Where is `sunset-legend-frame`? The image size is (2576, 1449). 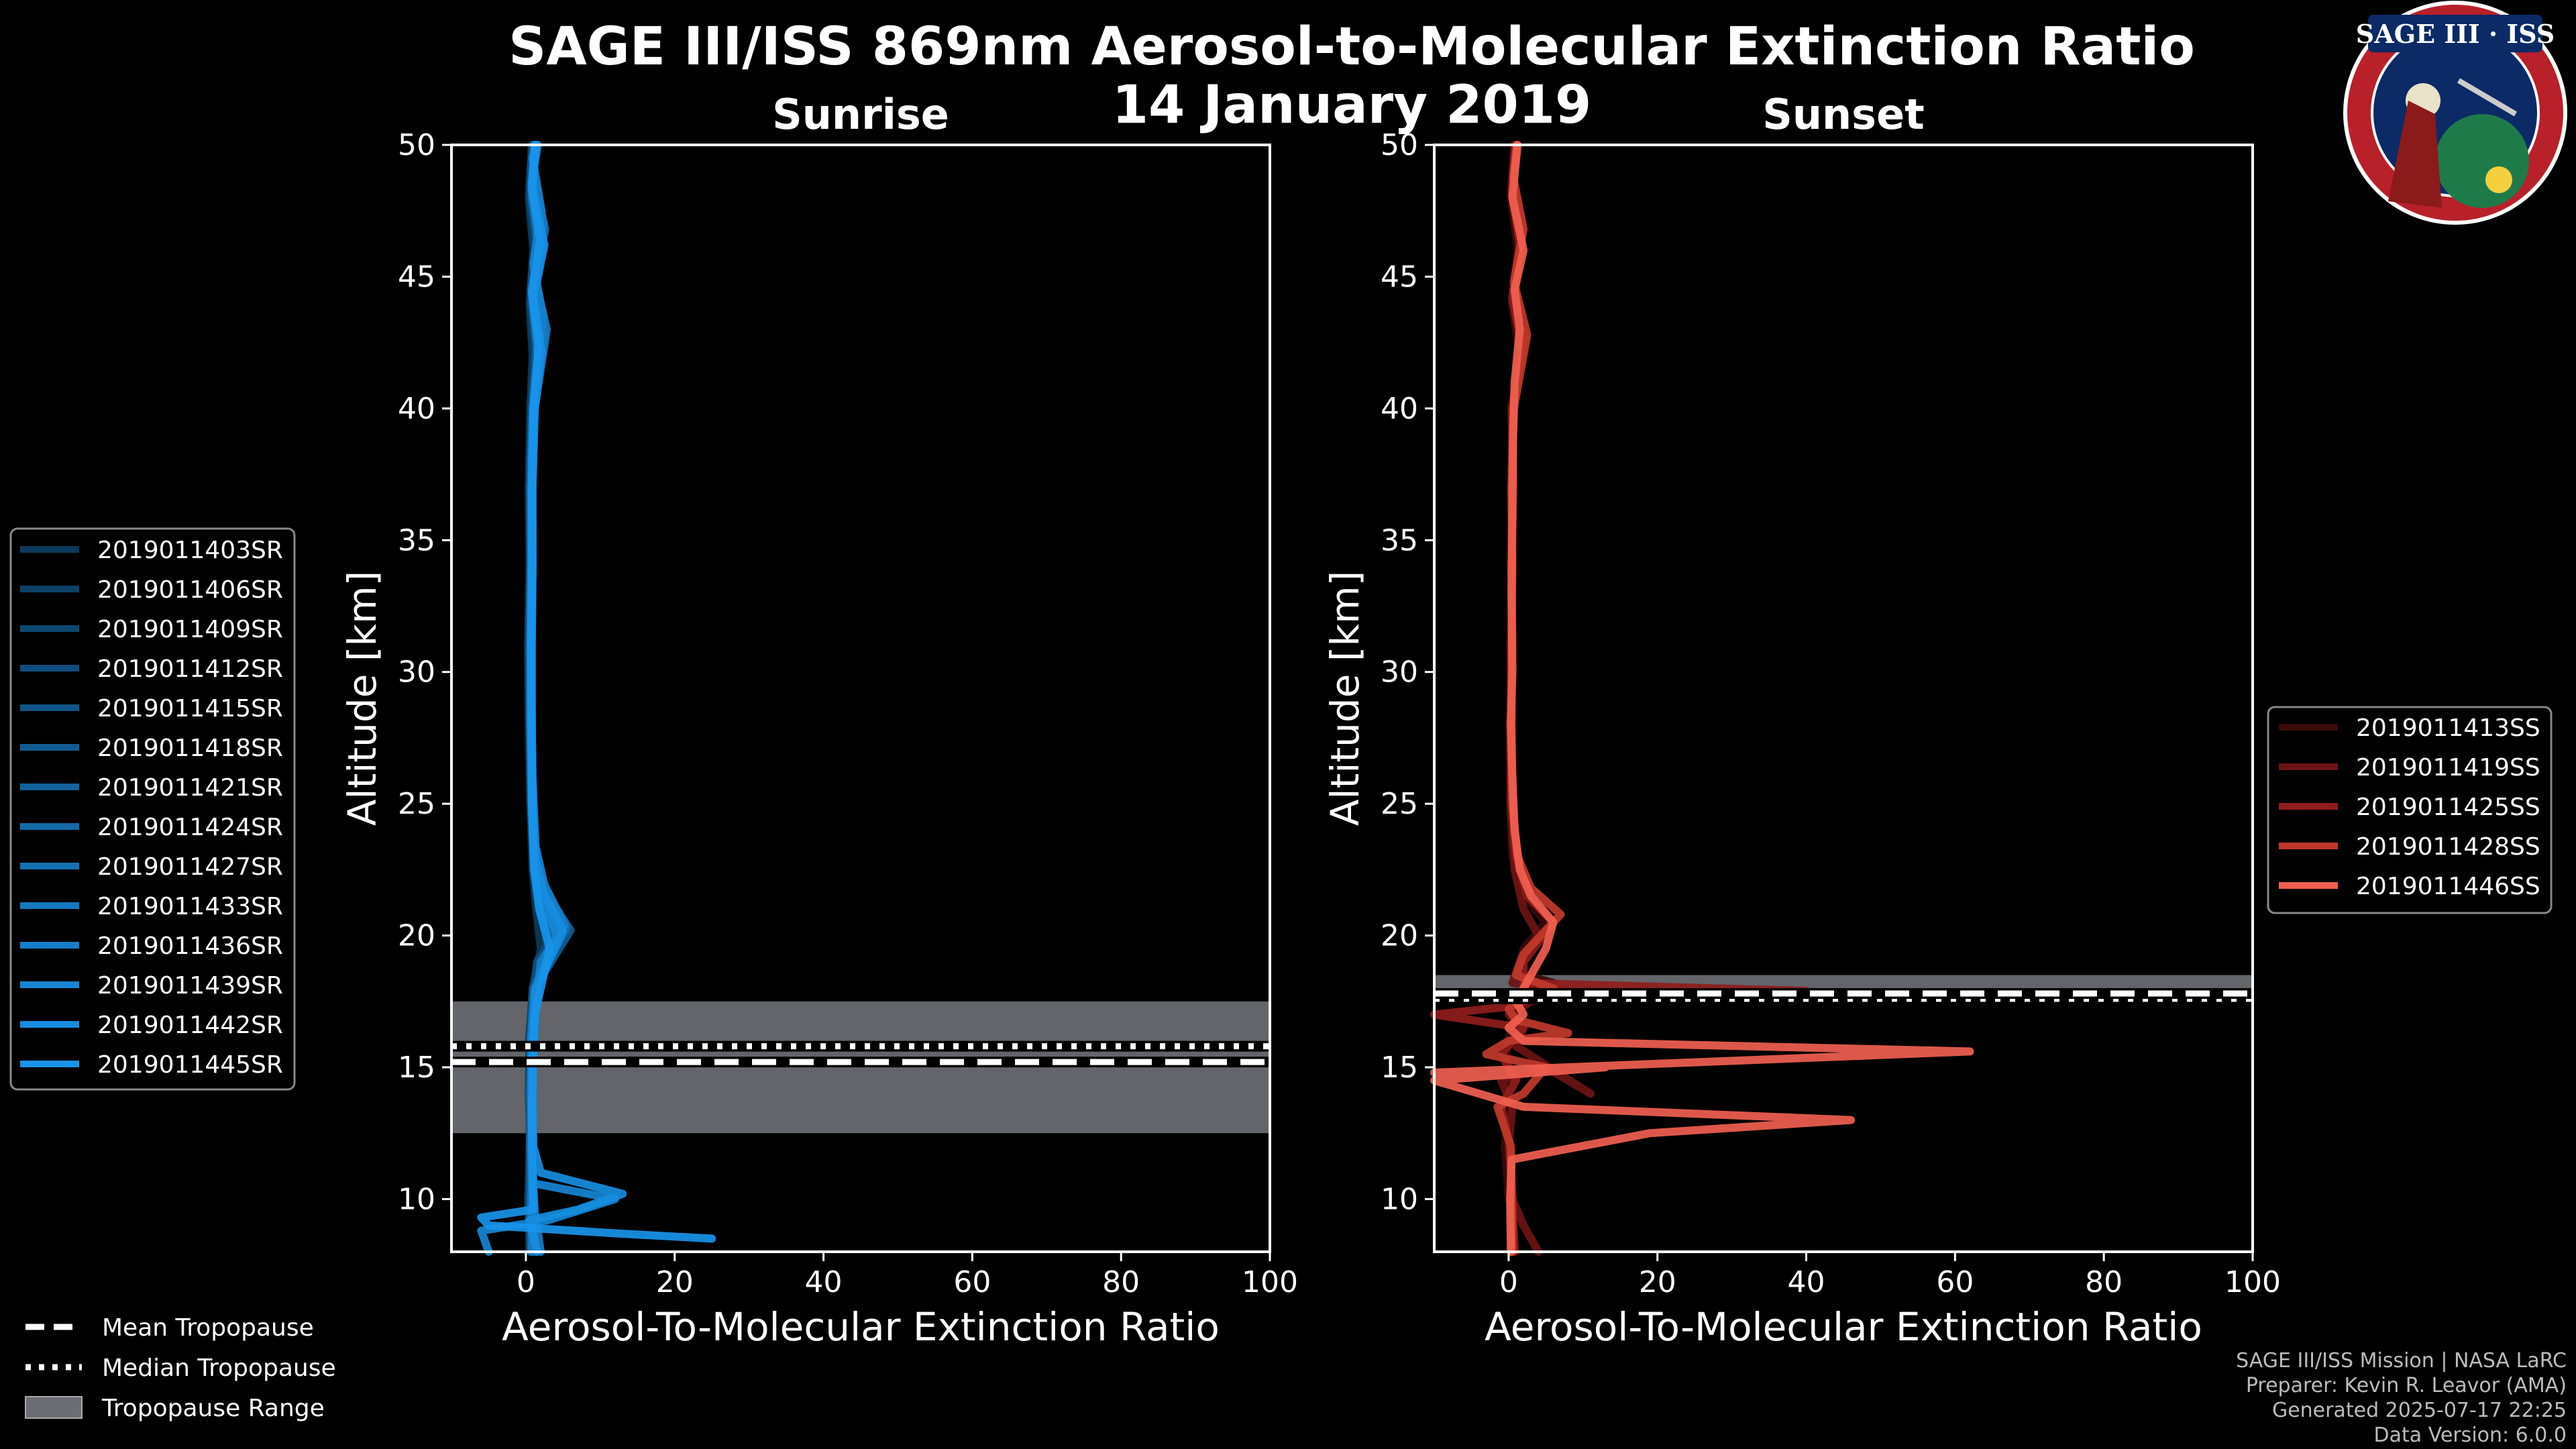
sunset-legend-frame is located at coordinates (2410, 810).